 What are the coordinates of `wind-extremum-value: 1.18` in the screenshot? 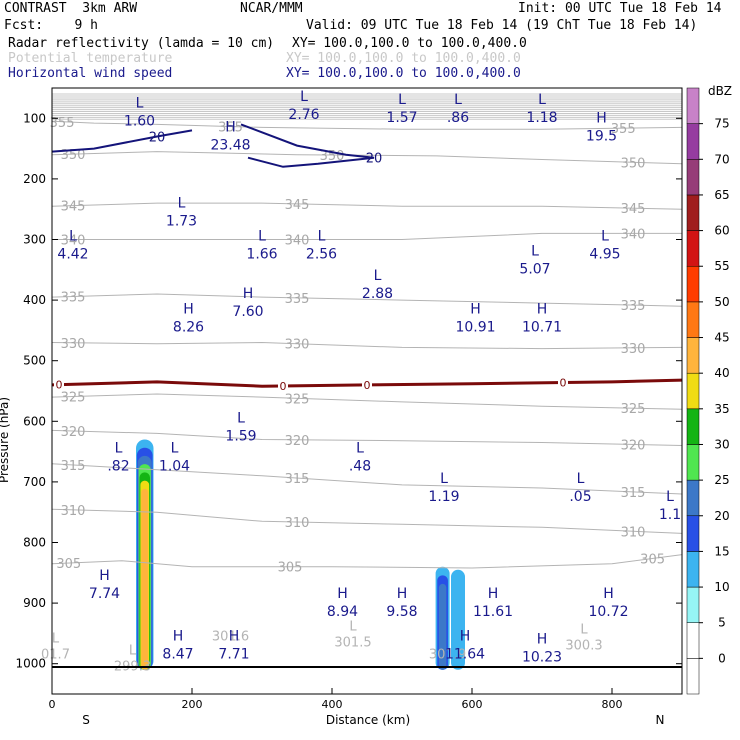 It's located at (541, 118).